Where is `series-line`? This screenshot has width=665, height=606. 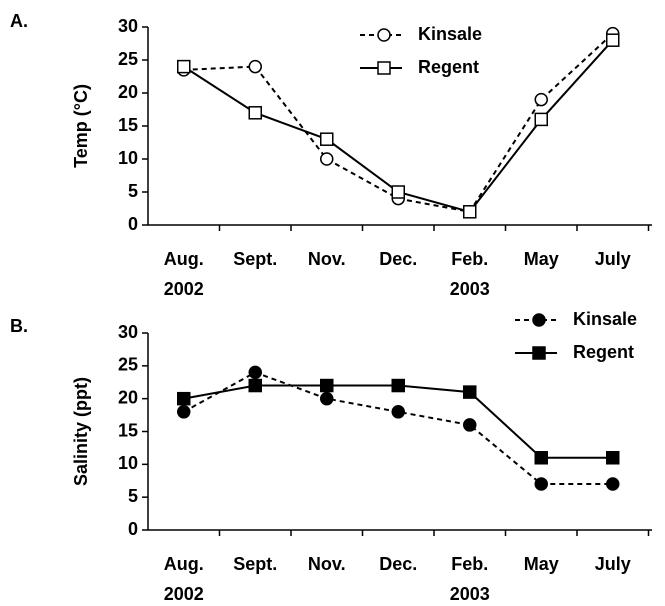 series-line is located at coordinates (398, 421).